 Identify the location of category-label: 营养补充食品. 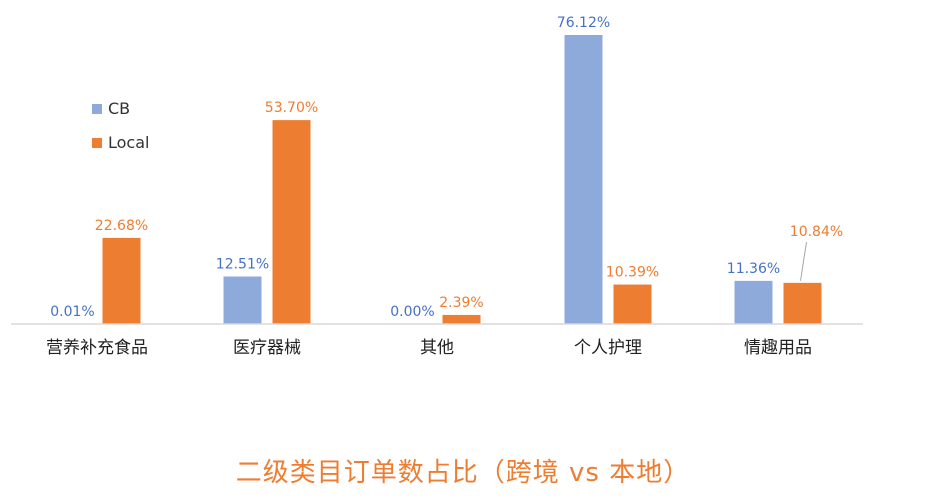
(97, 348).